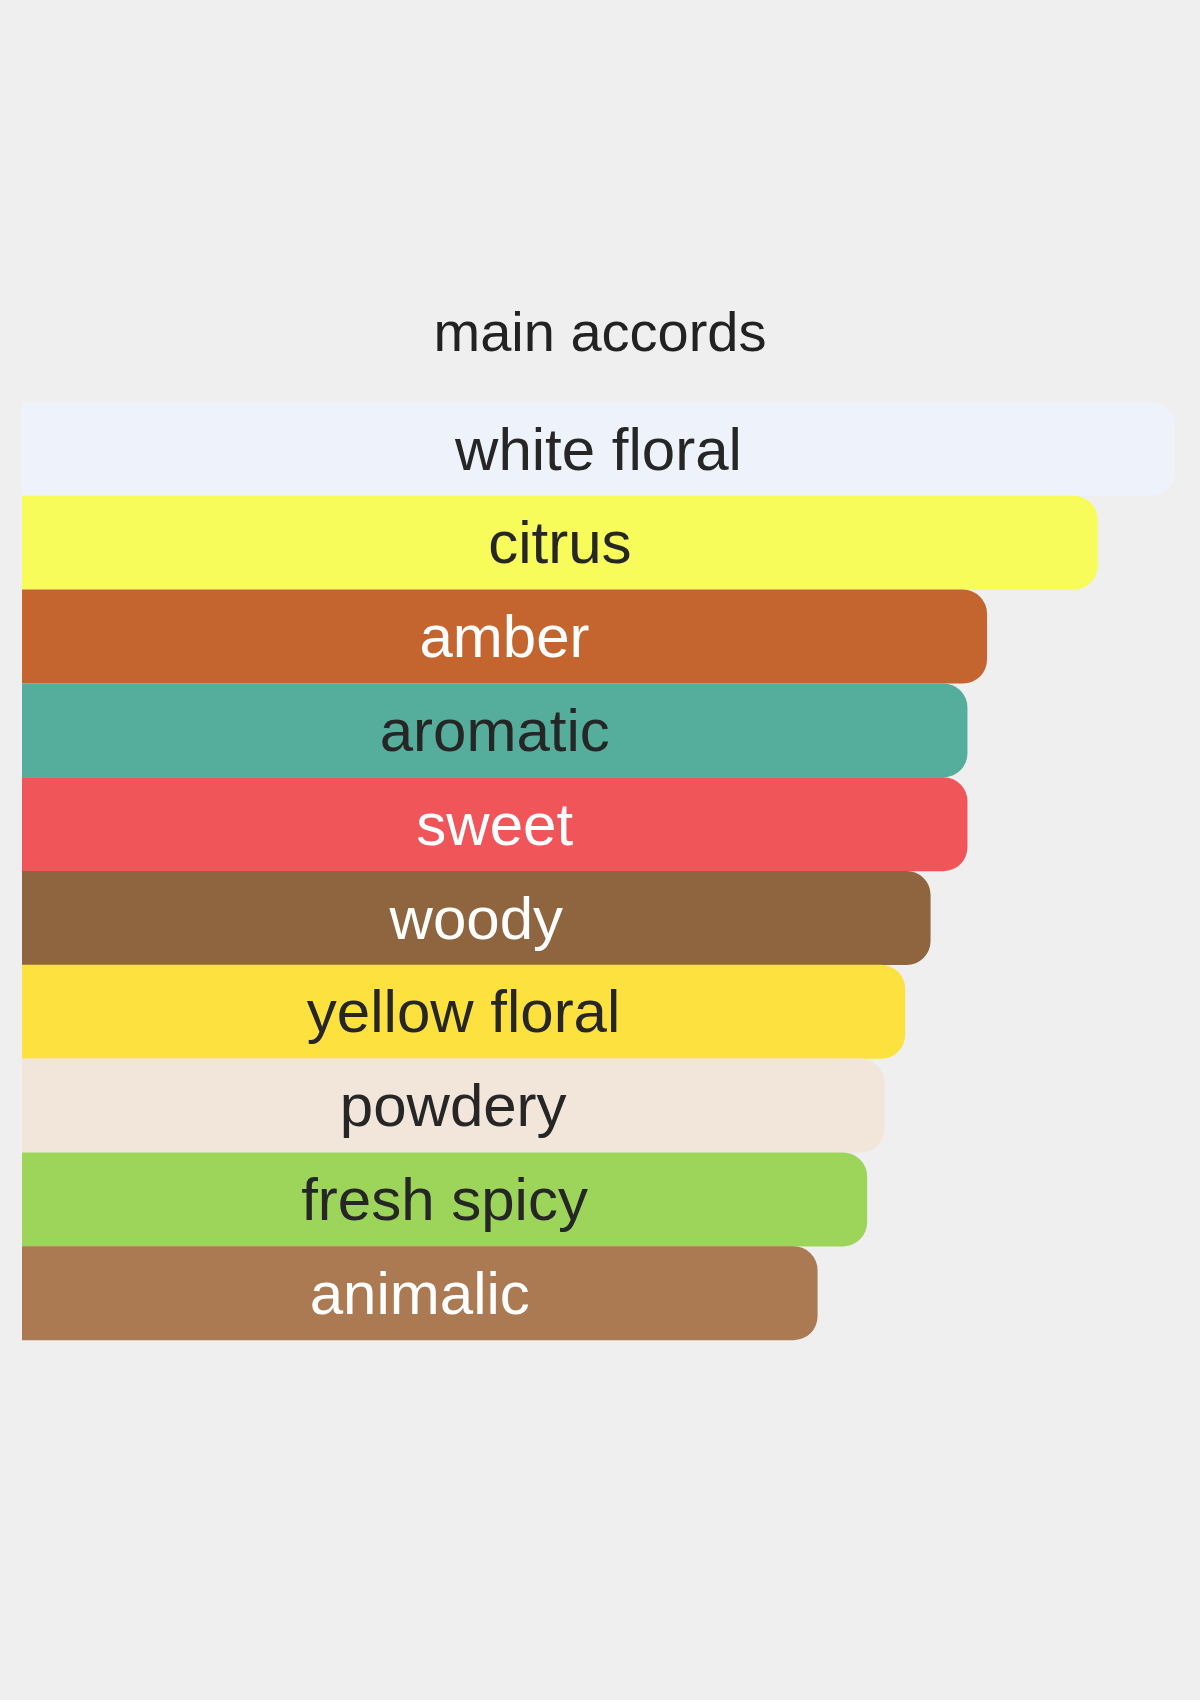 This screenshot has width=1200, height=1700. I want to click on chart-title: main accords, so click(600, 331).